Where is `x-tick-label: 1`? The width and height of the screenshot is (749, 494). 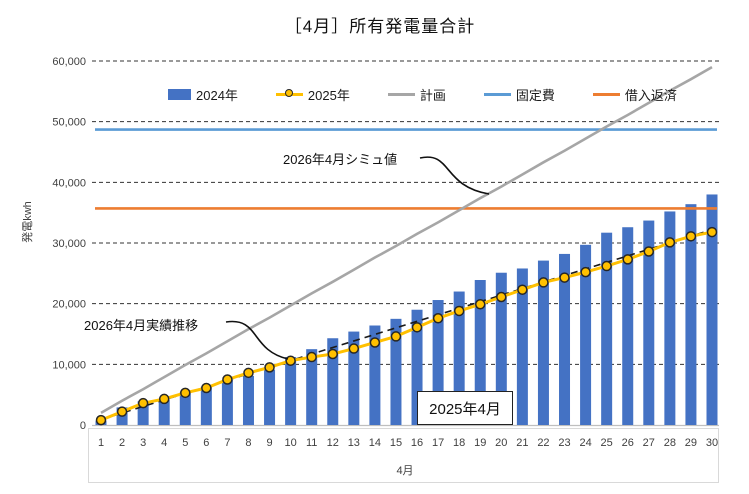 x-tick-label: 1 is located at coordinates (101, 443).